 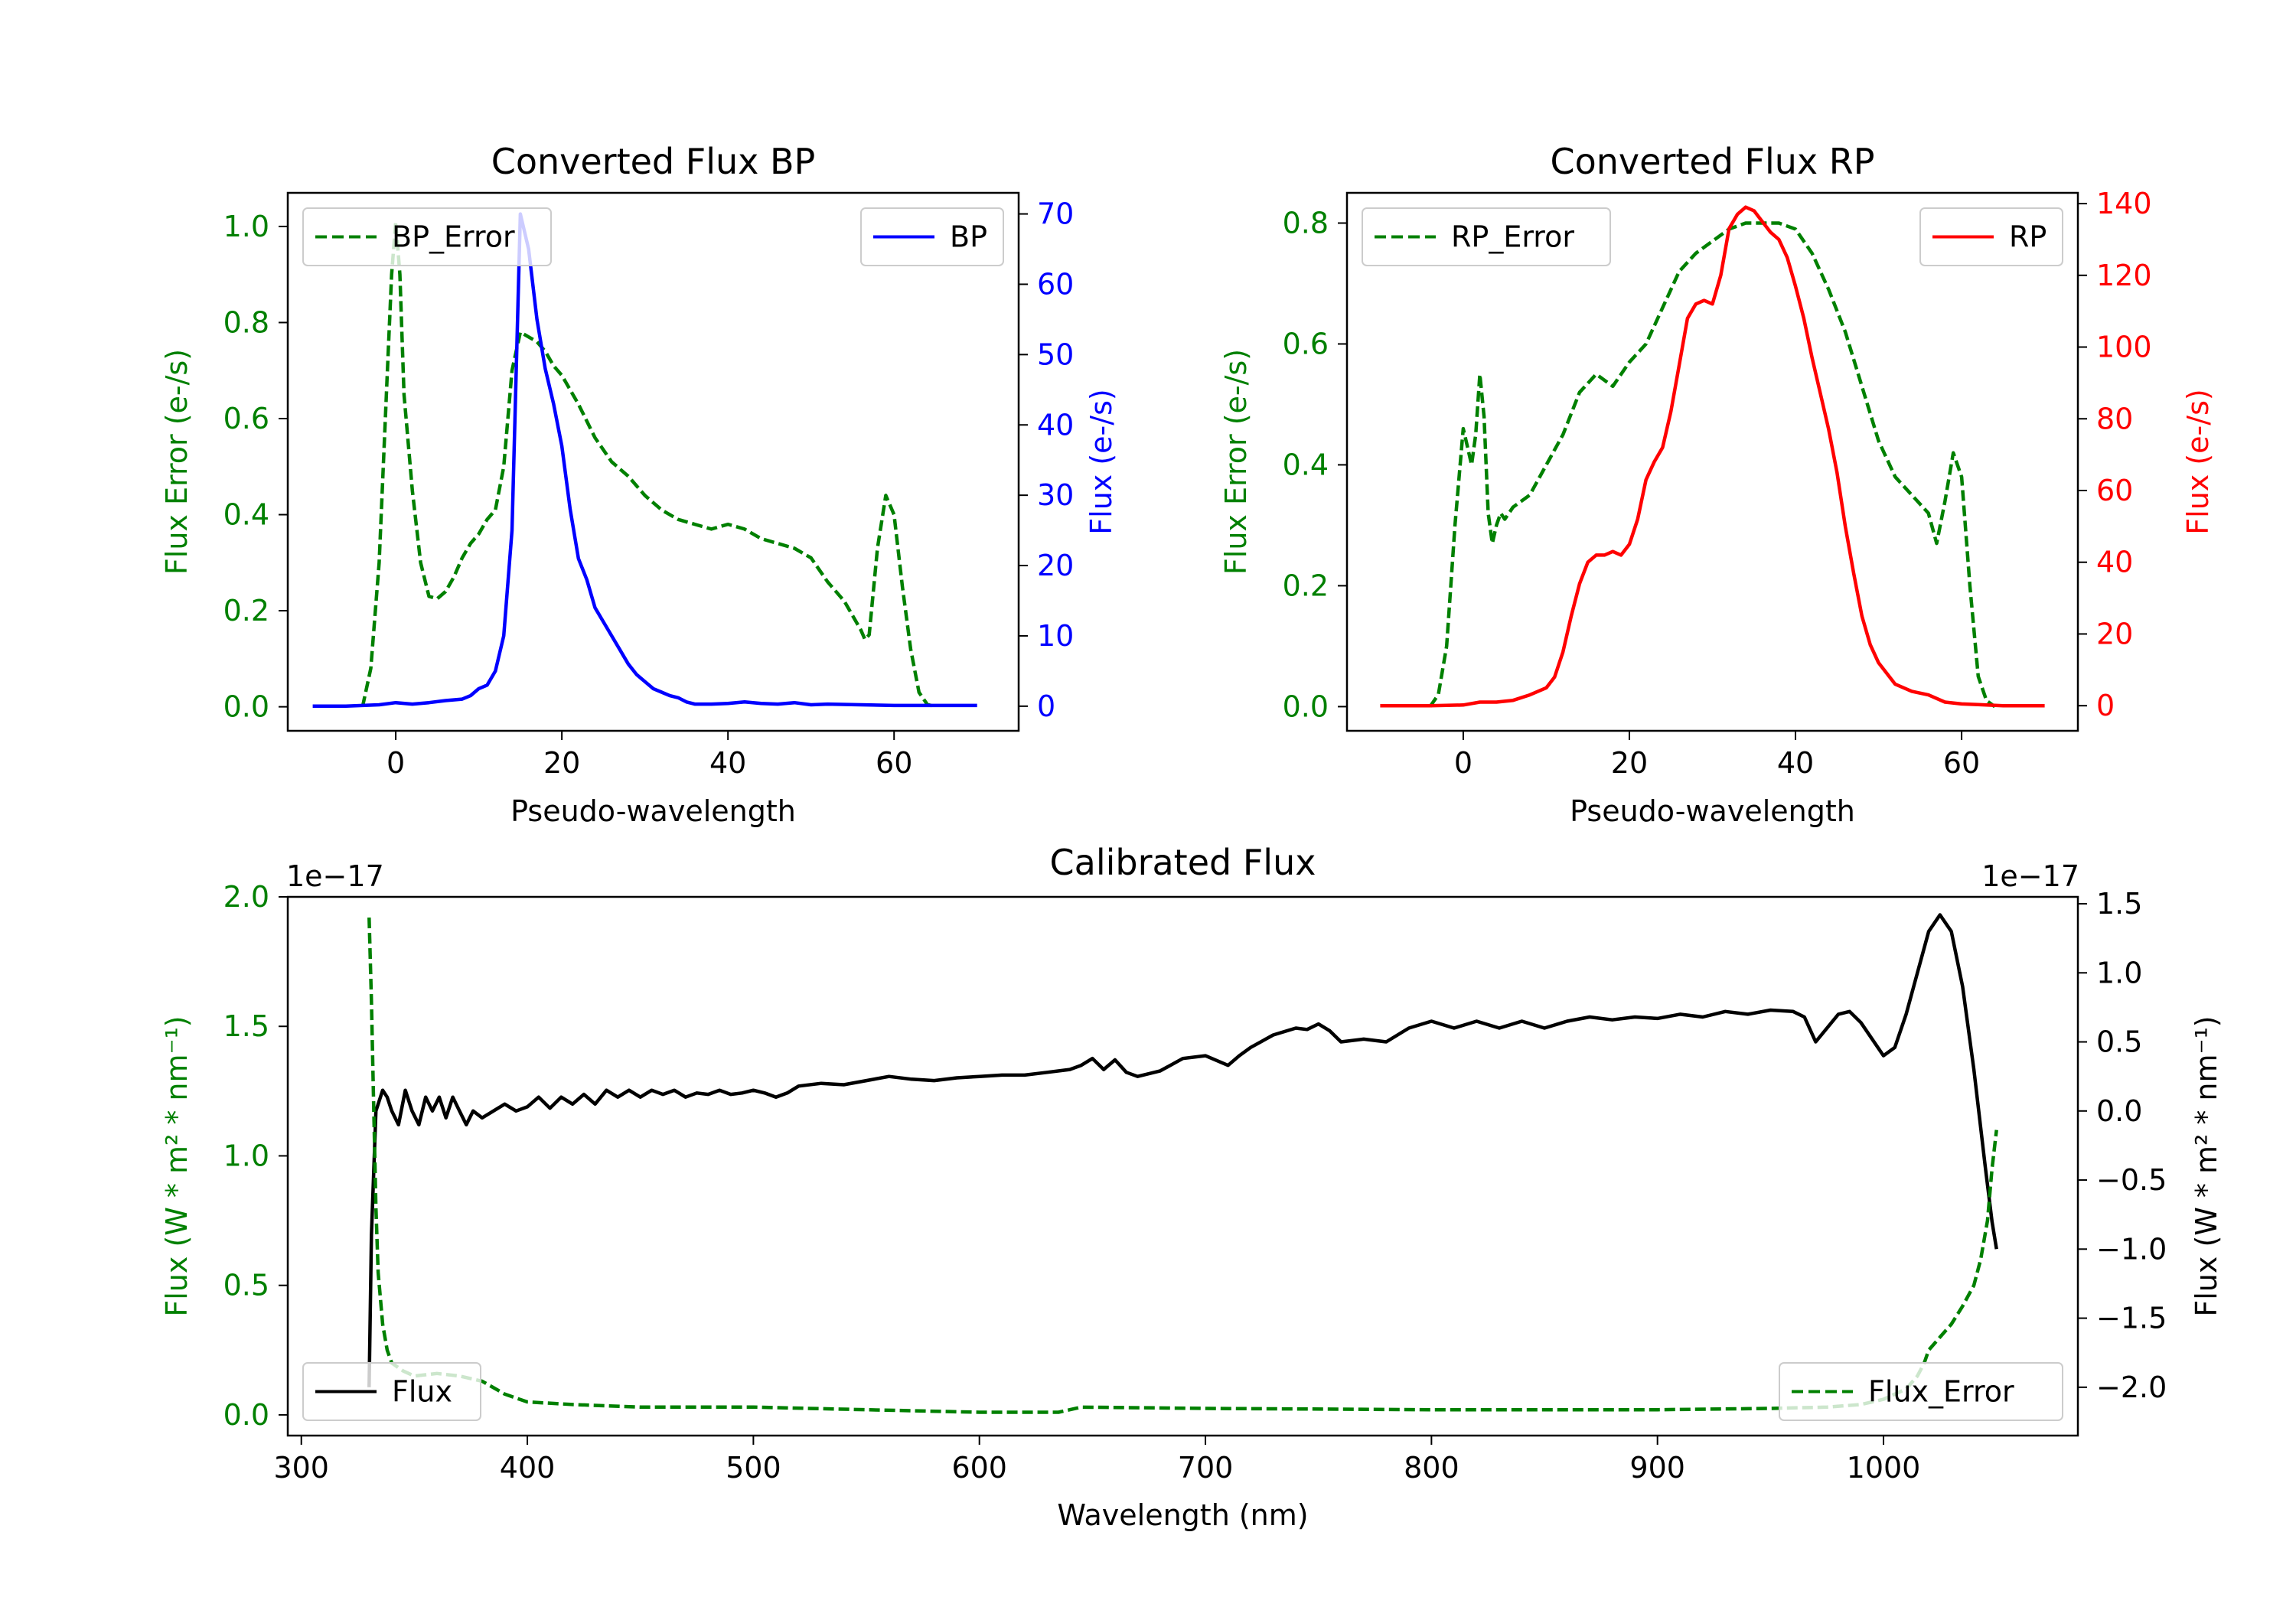 I want to click on calibrated-ytick-right-label: −1.0, so click(x=2131, y=1249).